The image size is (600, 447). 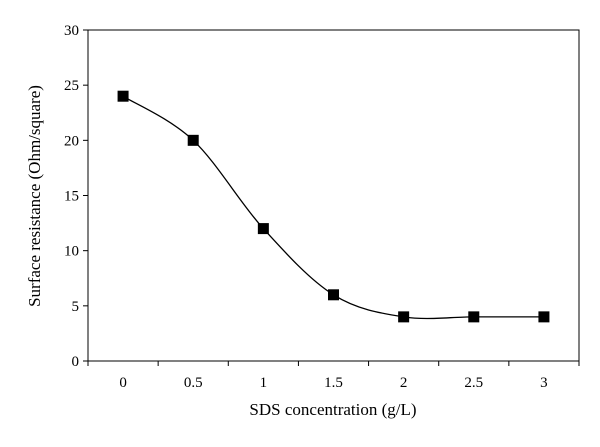 What do you see at coordinates (193, 383) in the screenshot?
I see `x-tick-label: 0.5` at bounding box center [193, 383].